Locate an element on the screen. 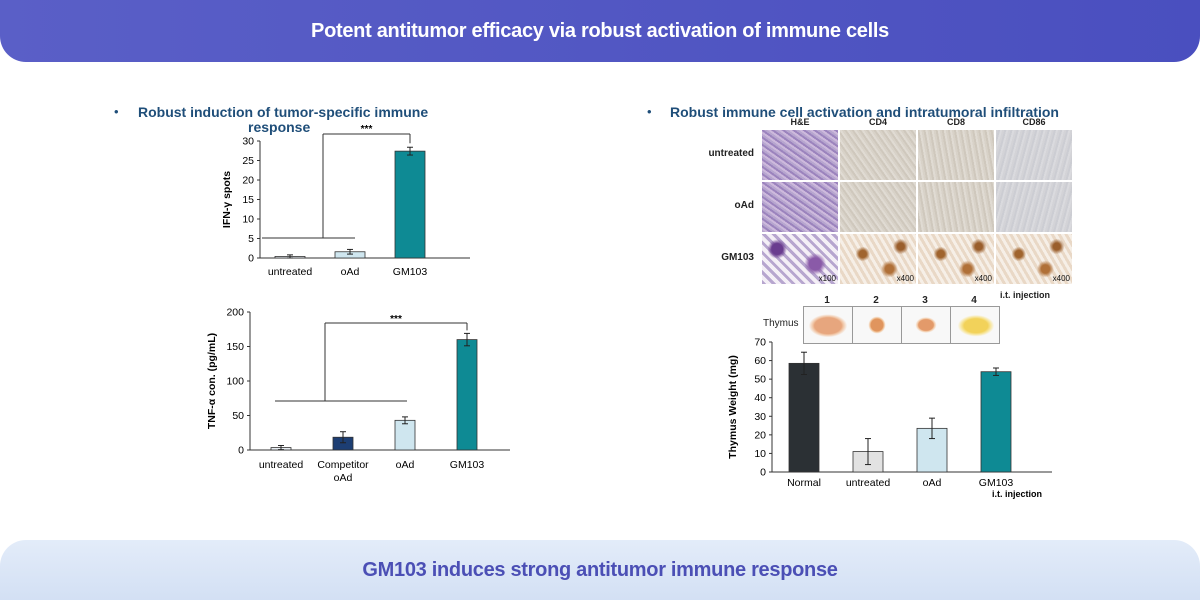 The height and width of the screenshot is (600, 1200). ihc-row-header: GM103 is located at coordinates (737, 257).